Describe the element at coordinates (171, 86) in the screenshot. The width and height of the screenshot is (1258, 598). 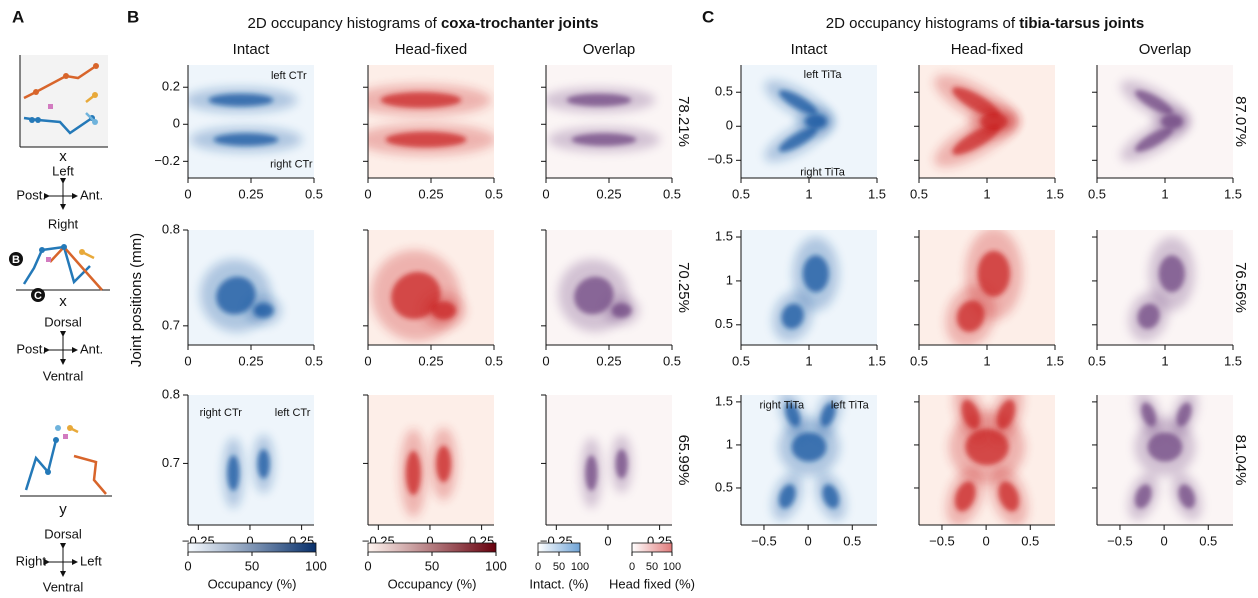
I see `y-tick-label: 0.2` at that location.